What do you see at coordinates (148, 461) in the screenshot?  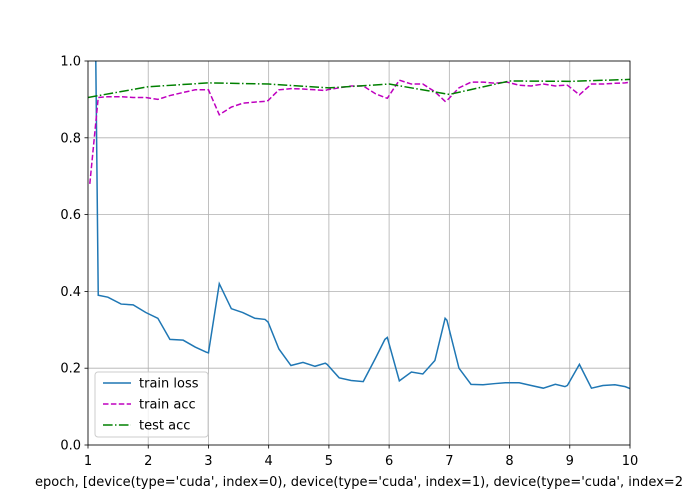 I see `x-tick-label: 2` at bounding box center [148, 461].